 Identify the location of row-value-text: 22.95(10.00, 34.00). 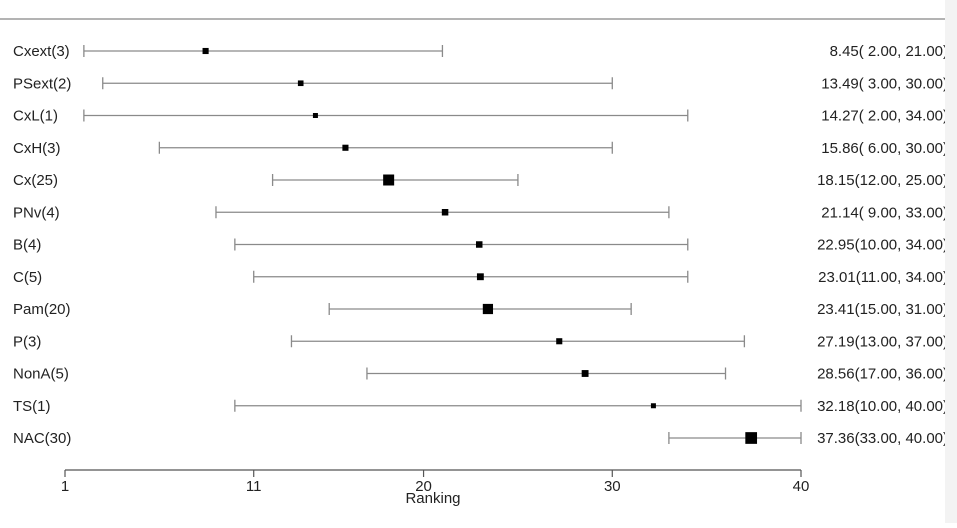
(882, 245).